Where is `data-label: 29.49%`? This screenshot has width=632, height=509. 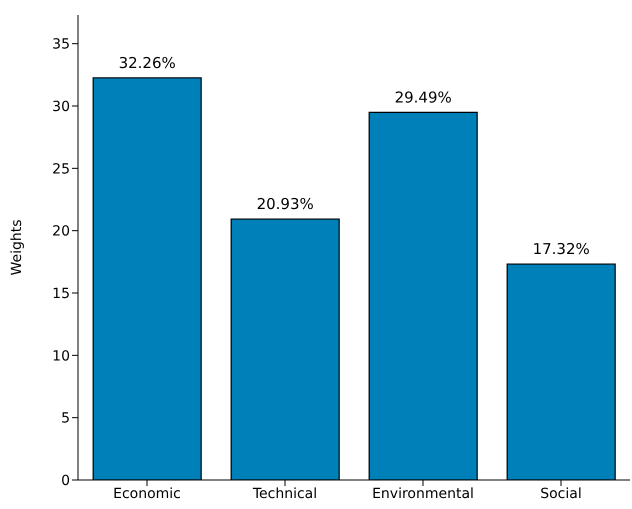 data-label: 29.49% is located at coordinates (423, 97).